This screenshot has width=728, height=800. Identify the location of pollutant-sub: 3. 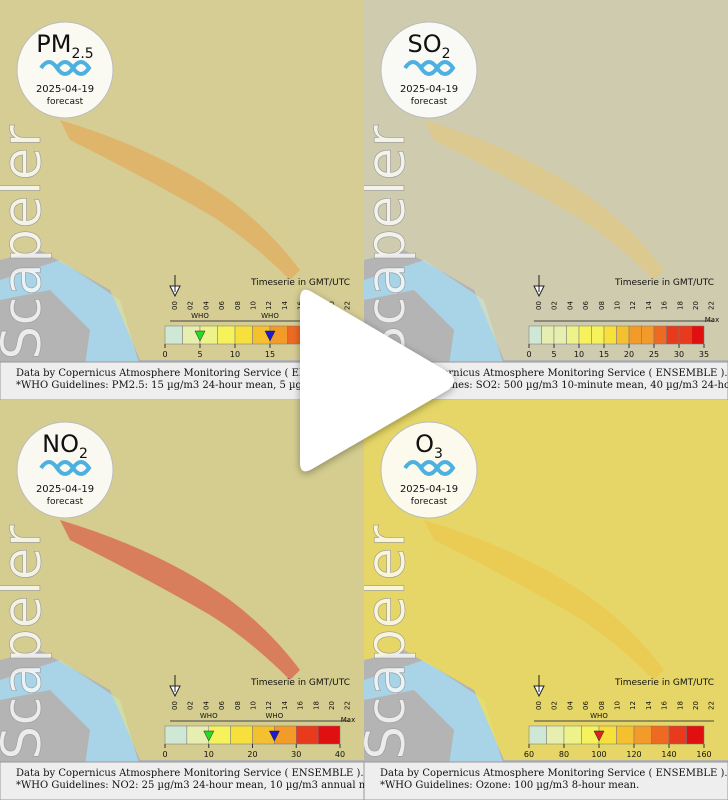
(438, 454).